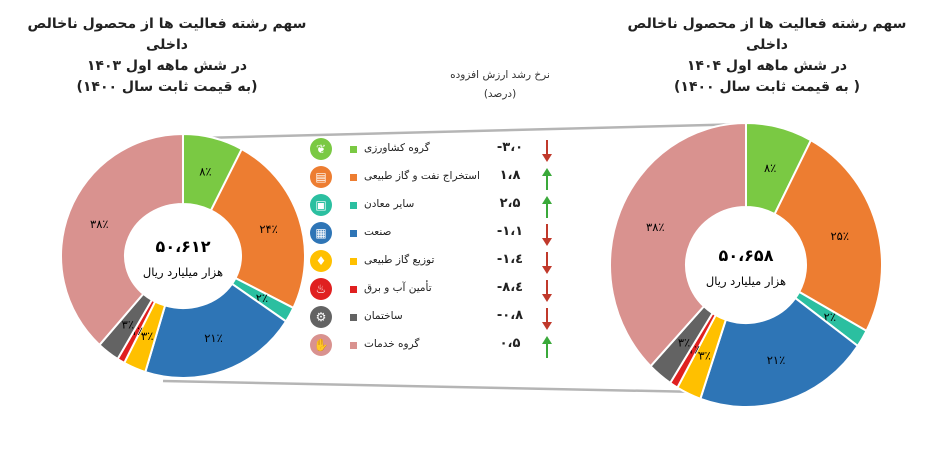 This screenshot has width=931, height=466. I want to click on slice-label-oil-gas: ۲۴٪, so click(268, 229).